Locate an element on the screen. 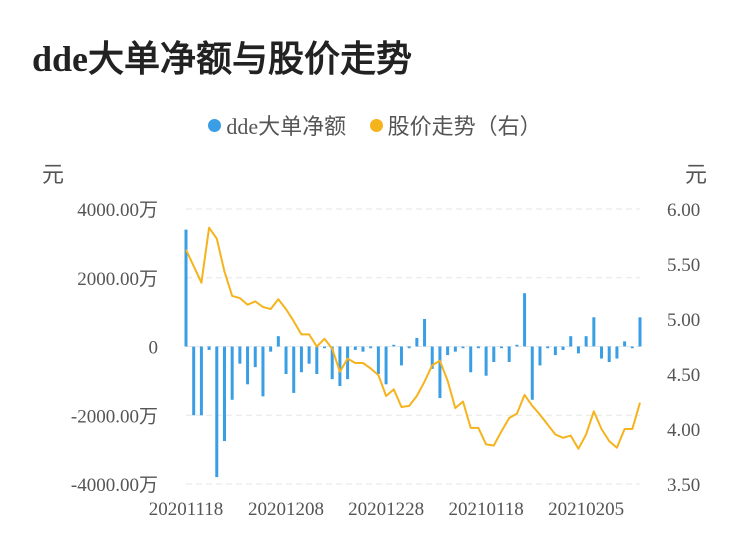 The width and height of the screenshot is (750, 558). chart-title: dde大单净额与股价走势 is located at coordinates (222, 59).